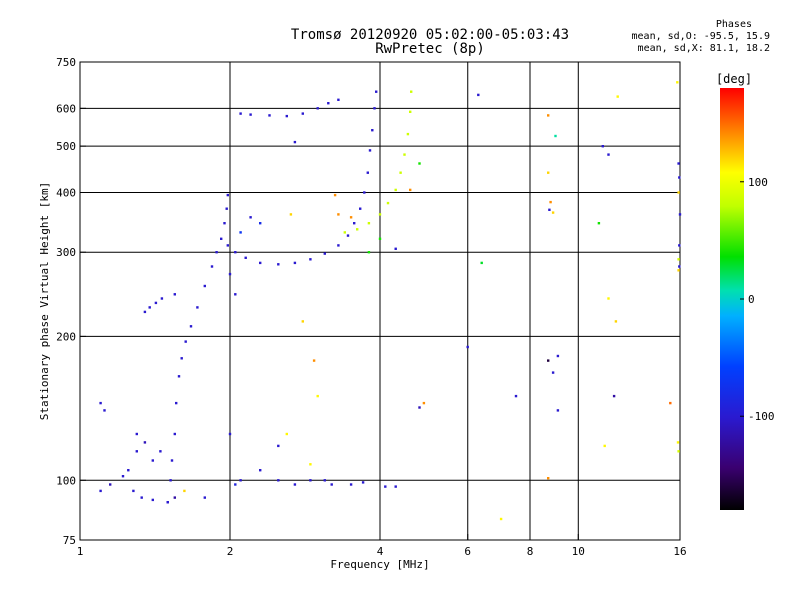  What do you see at coordinates (66, 62) in the screenshot?
I see `y-tick-label: 750` at bounding box center [66, 62].